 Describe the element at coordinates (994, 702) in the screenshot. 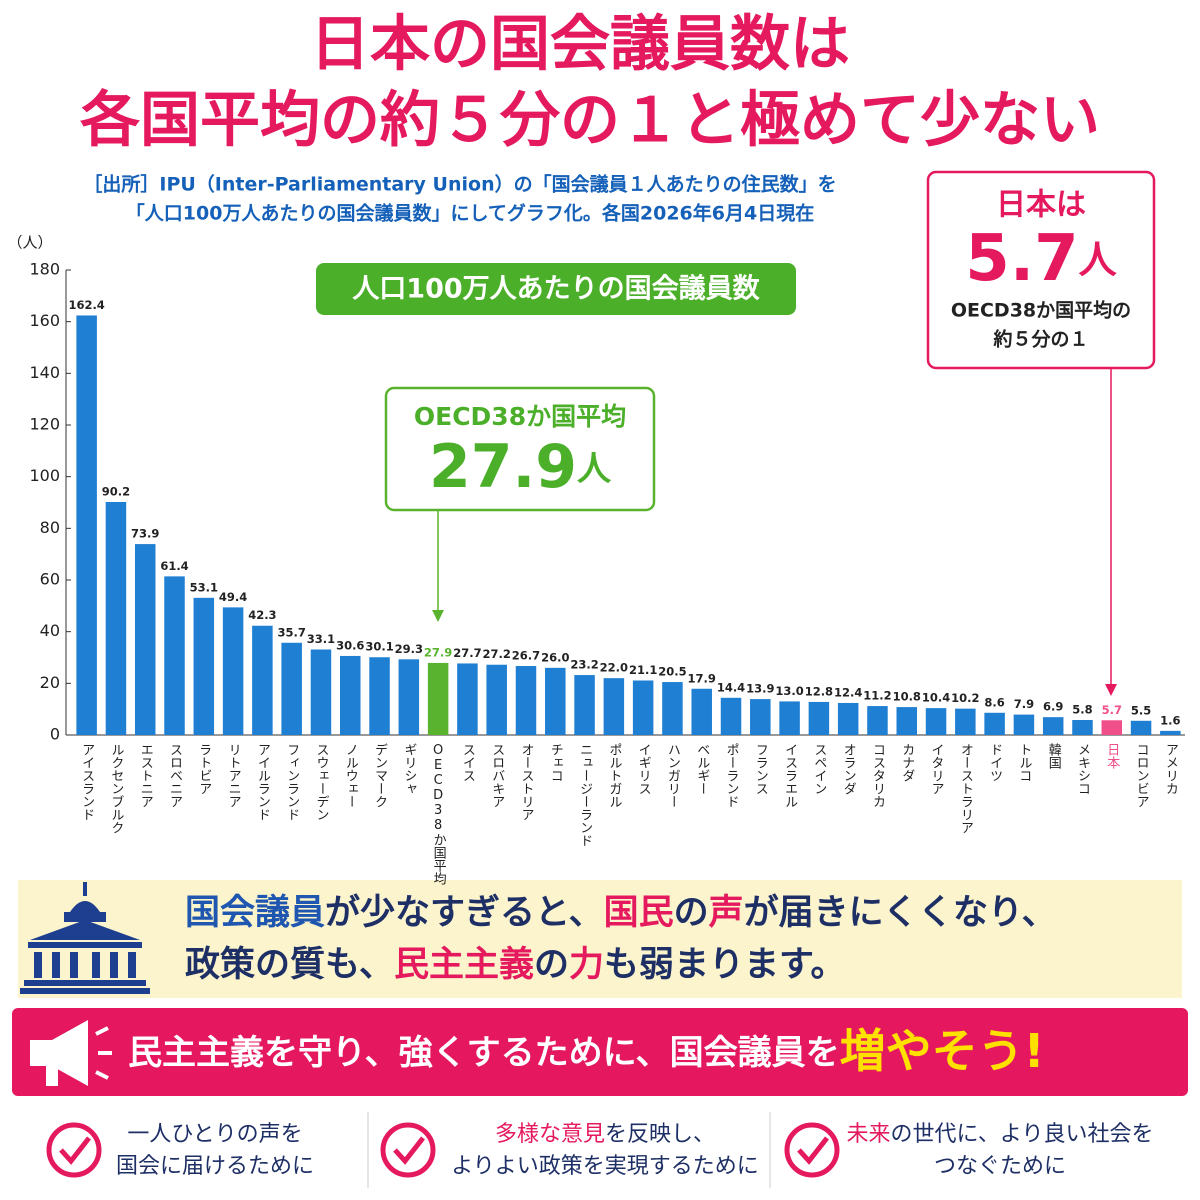

I see `value-label: 8.6` at that location.